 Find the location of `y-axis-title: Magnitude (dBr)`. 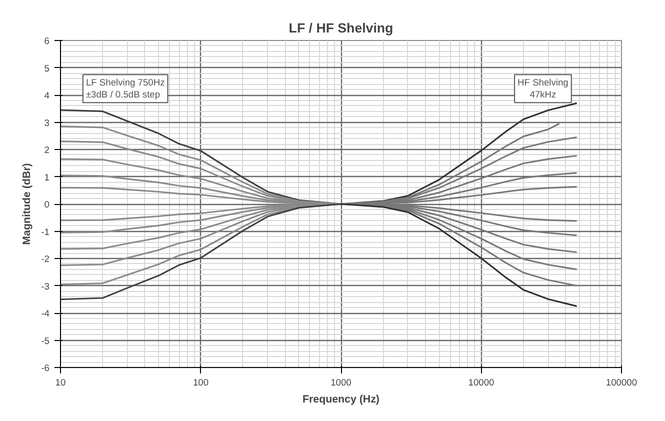

y-axis-title: Magnitude (dBr) is located at coordinates (27, 203).